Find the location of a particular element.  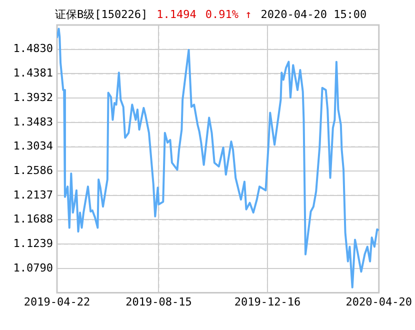

y-tick-label: 1.3483 is located at coordinates (33, 121).